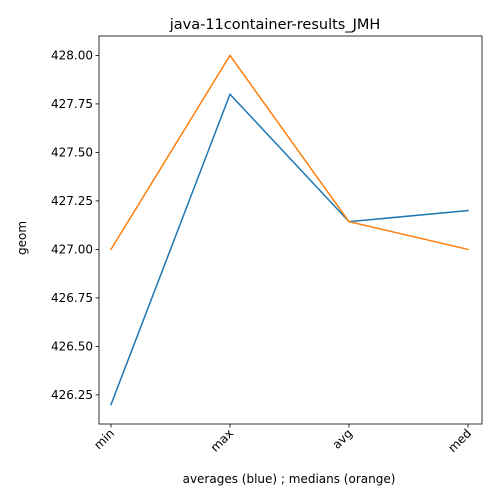 The height and width of the screenshot is (500, 500). I want to click on x-tick-label: avg, so click(343, 439).